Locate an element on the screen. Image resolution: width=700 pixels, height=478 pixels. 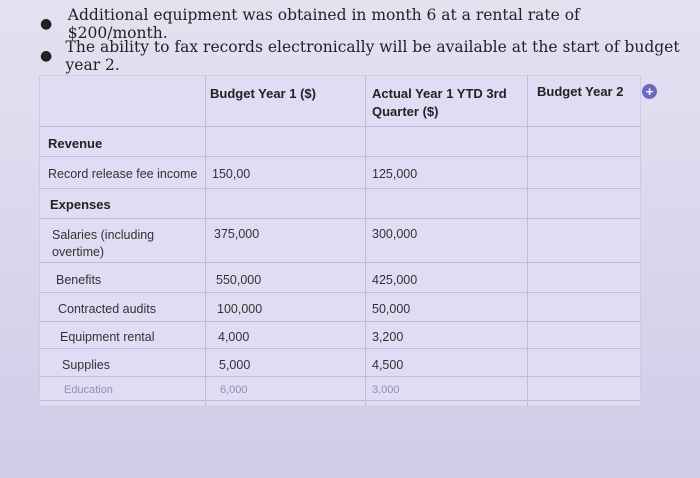
row-budget-year-1: 6,000 is located at coordinates (234, 390).